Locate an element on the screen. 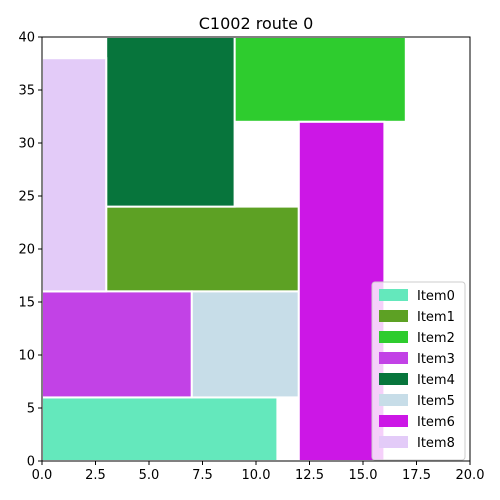 Image resolution: width=500 pixels, height=500 pixels. y-tick-label: 15 is located at coordinates (26, 303).